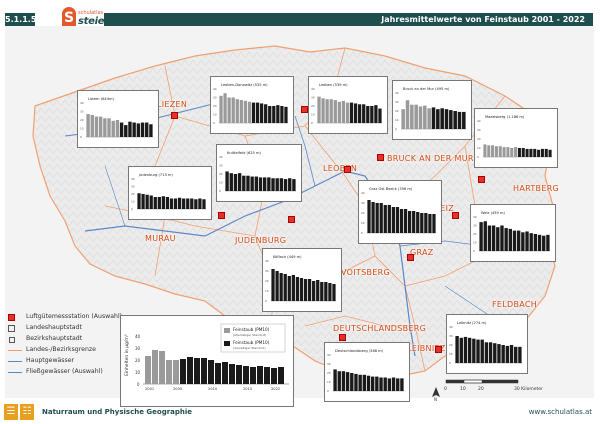 This screenshot has width=600, height=424. I want to click on group-icon: ☷, so click(27, 412).